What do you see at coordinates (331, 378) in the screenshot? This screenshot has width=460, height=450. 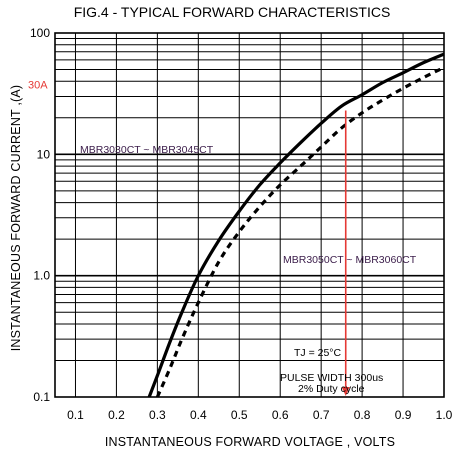 I see `pulse-annotation: PULSE WIDTH 300us` at bounding box center [331, 378].